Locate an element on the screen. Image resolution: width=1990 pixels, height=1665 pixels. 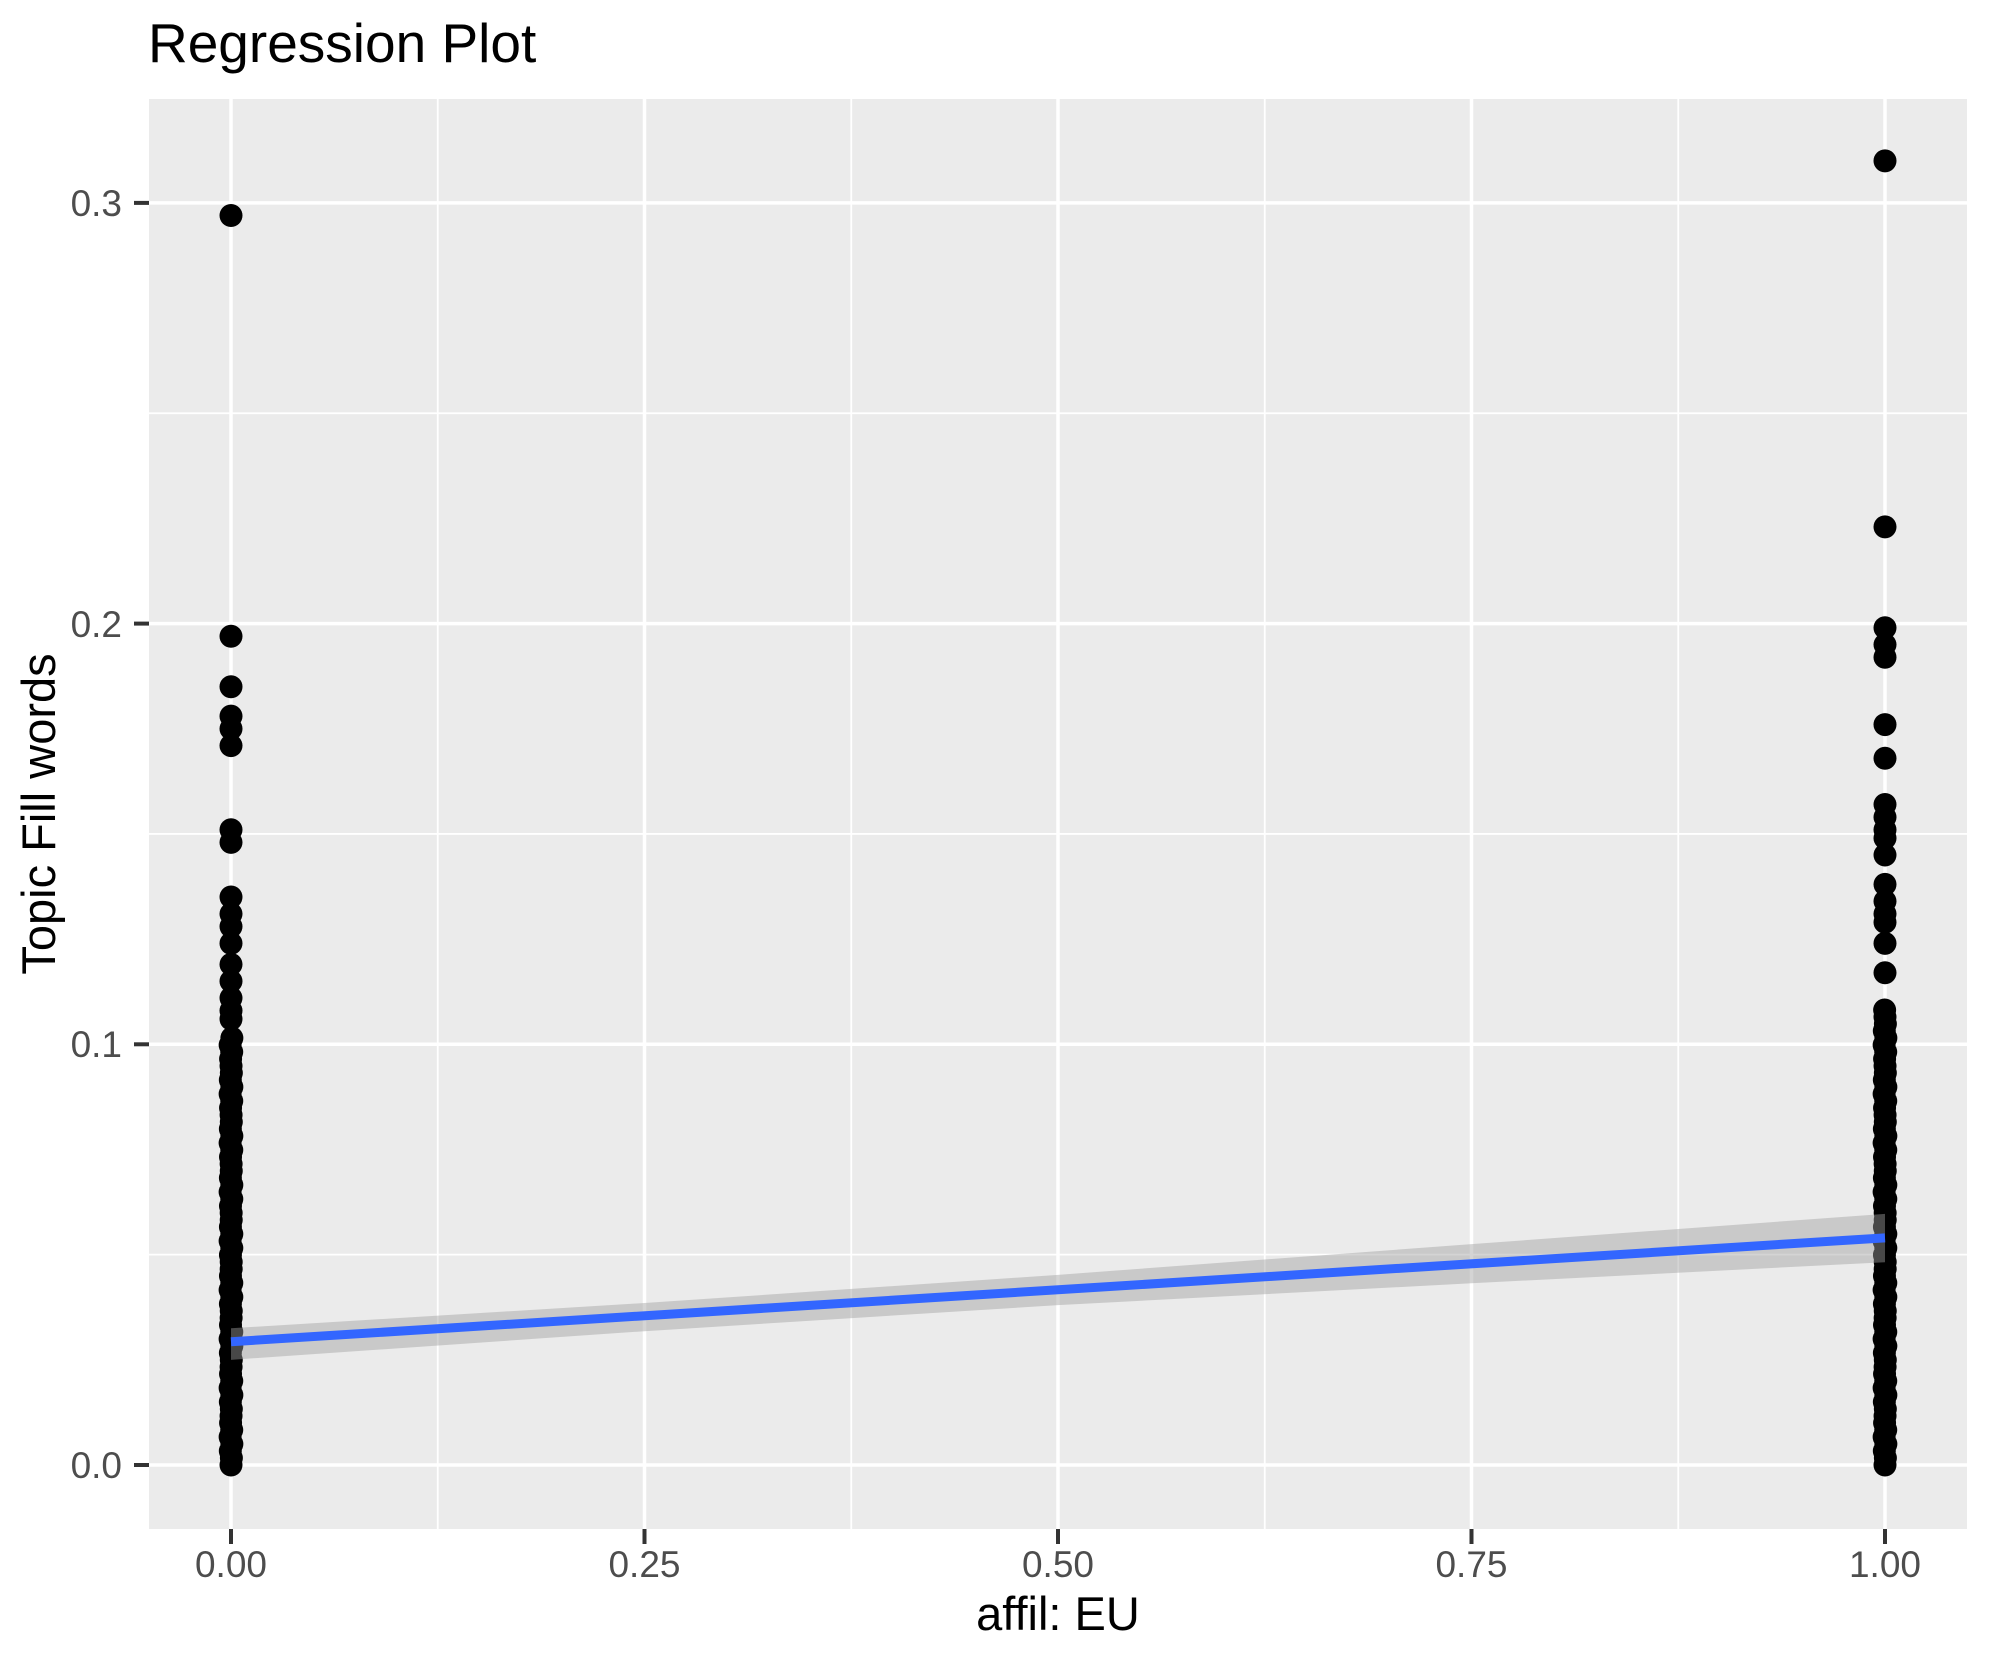
x-tick-label: 0.50 is located at coordinates (1058, 1564).